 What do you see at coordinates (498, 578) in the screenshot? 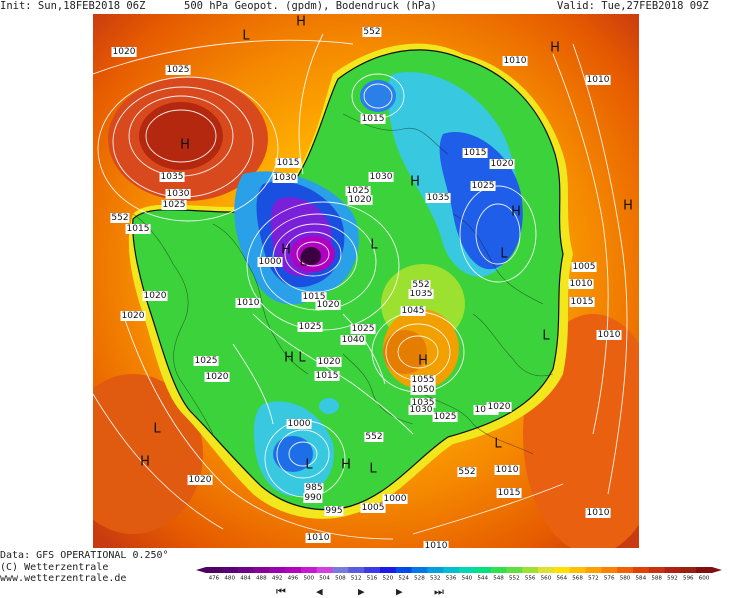
I see `scale-tick-label: 548` at bounding box center [498, 578].